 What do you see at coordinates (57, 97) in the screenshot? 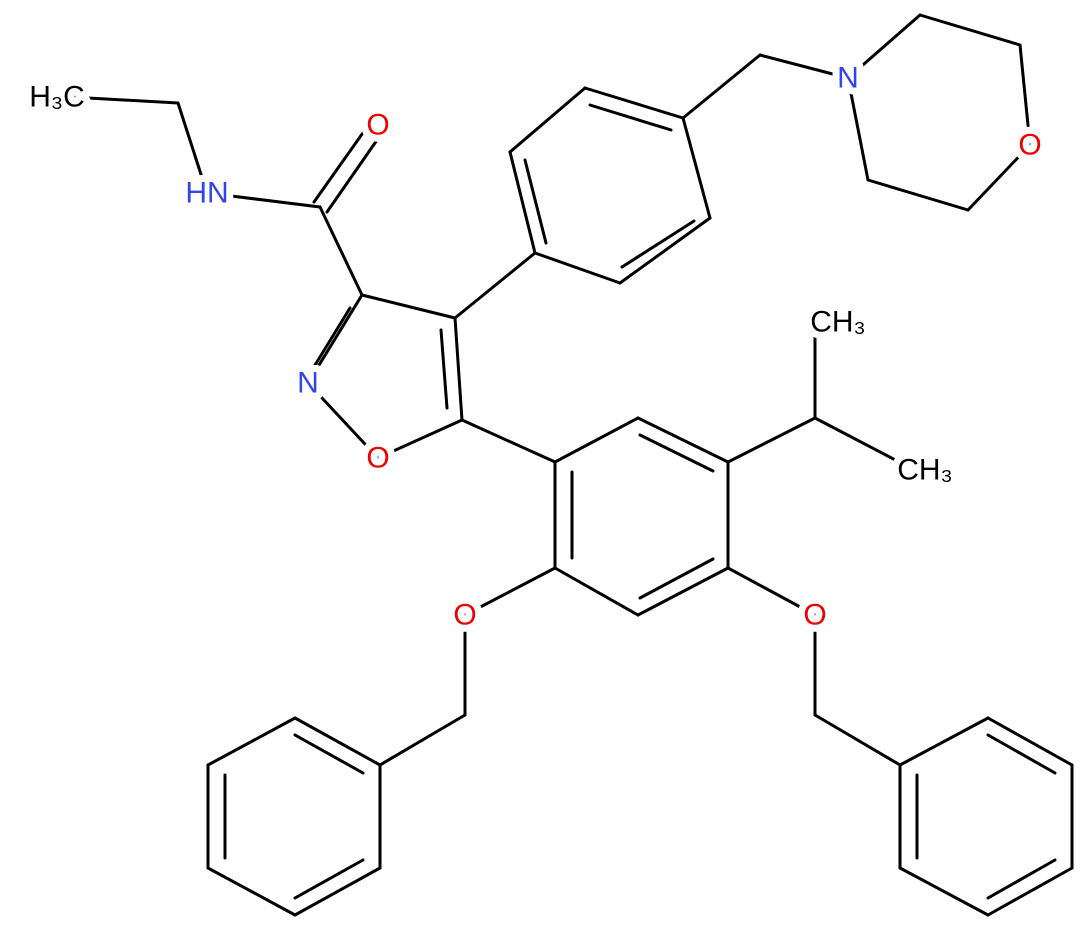
I see `atom-label: H₃C` at bounding box center [57, 97].